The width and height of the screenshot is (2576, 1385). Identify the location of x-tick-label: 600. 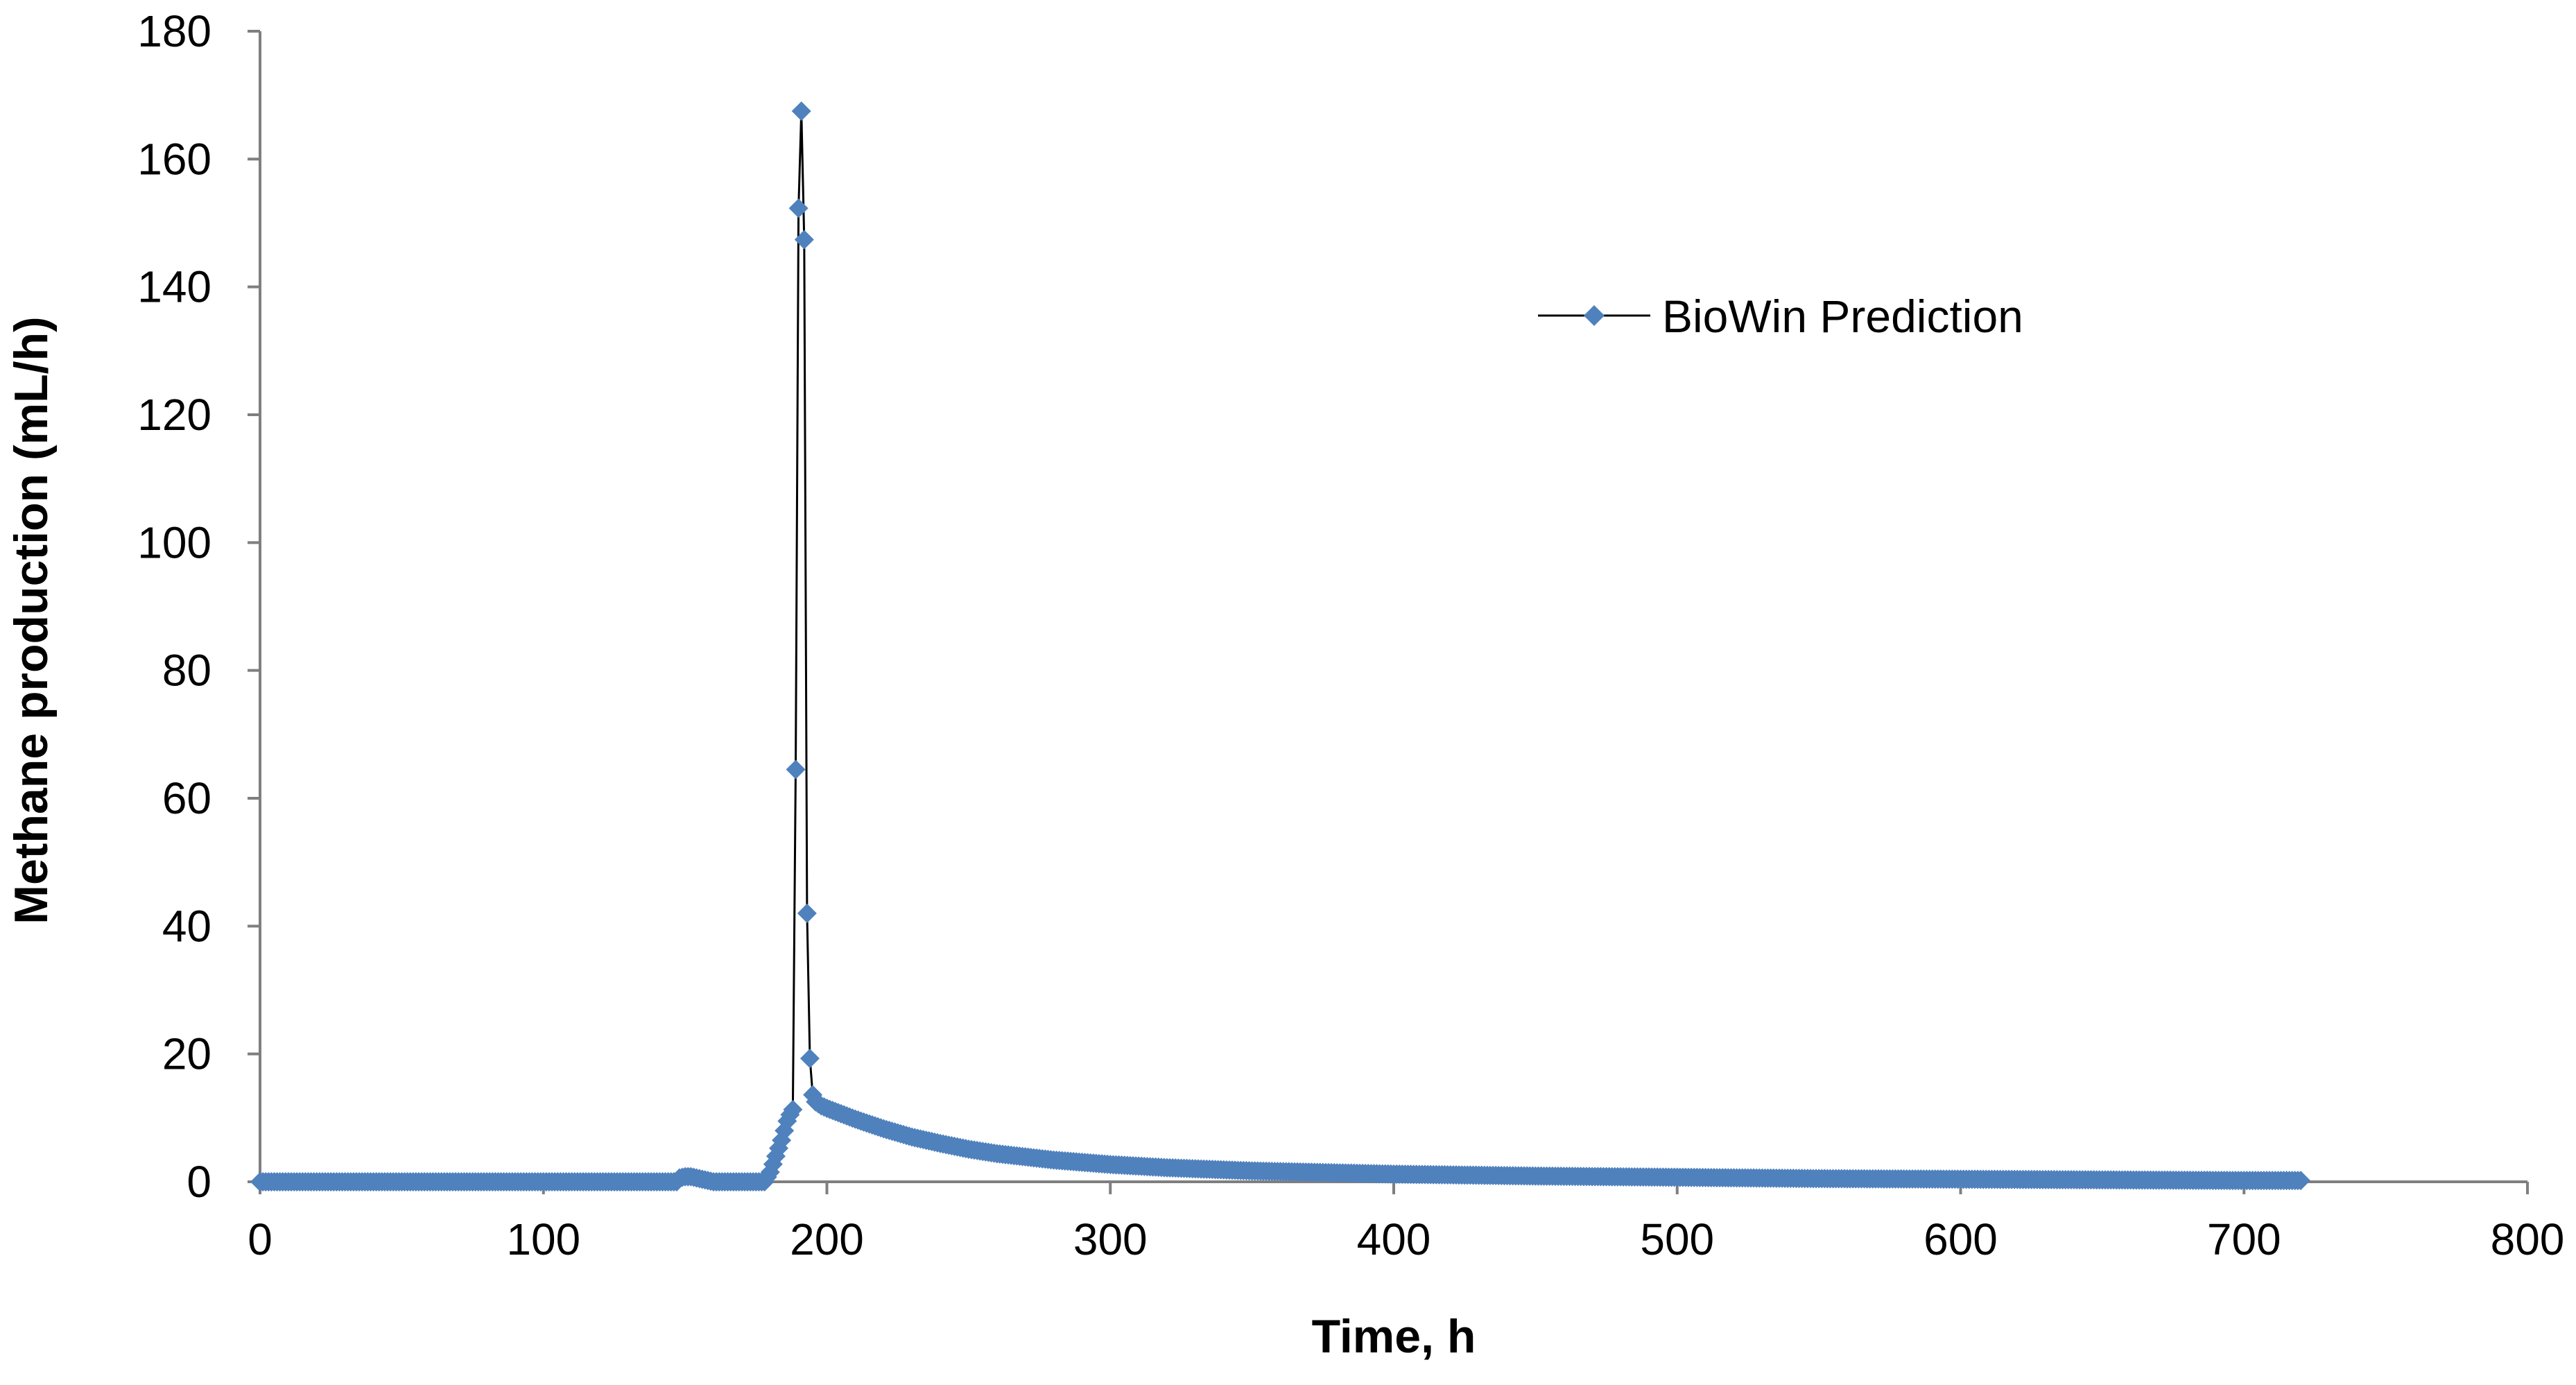
(1961, 1239).